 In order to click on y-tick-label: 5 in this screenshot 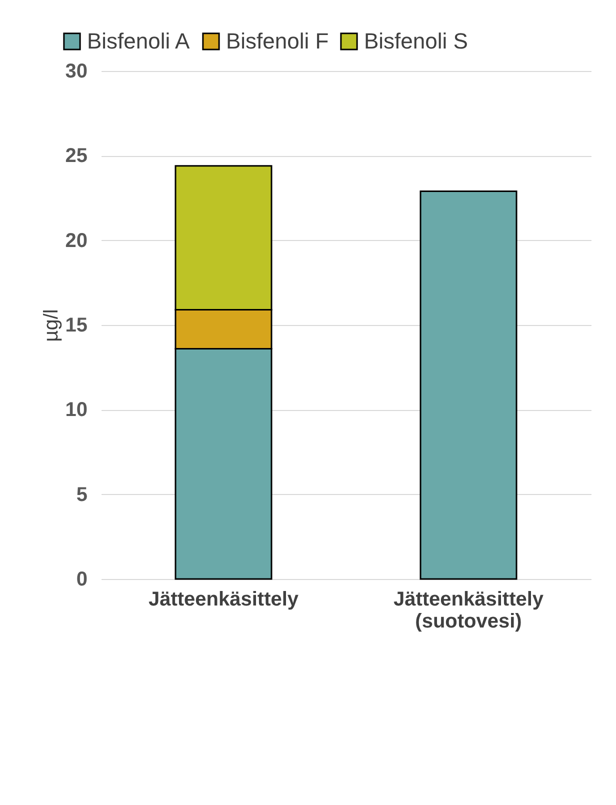, I will do `click(82, 495)`.